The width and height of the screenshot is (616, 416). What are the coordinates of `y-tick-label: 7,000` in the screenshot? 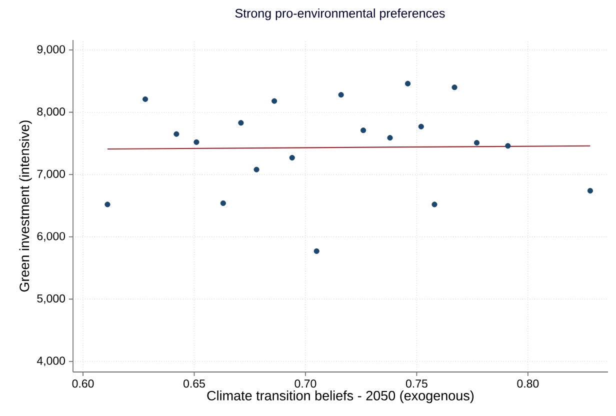 It's located at (51, 175).